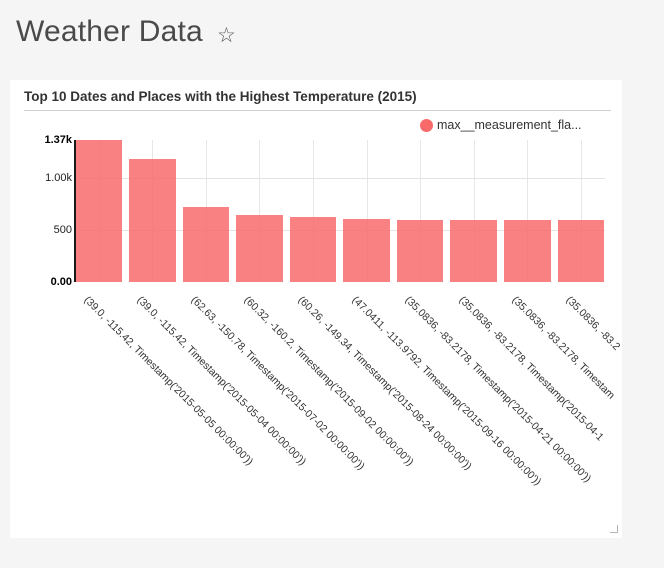  I want to click on favorite-star-icon: ☆, so click(226, 35).